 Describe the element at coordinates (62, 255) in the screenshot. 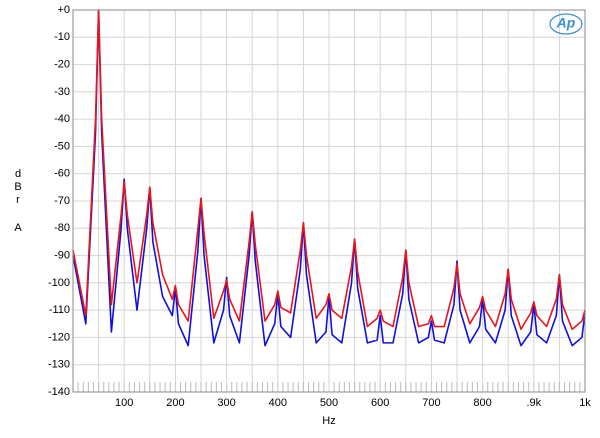

I see `y-tick-label: -90` at that location.